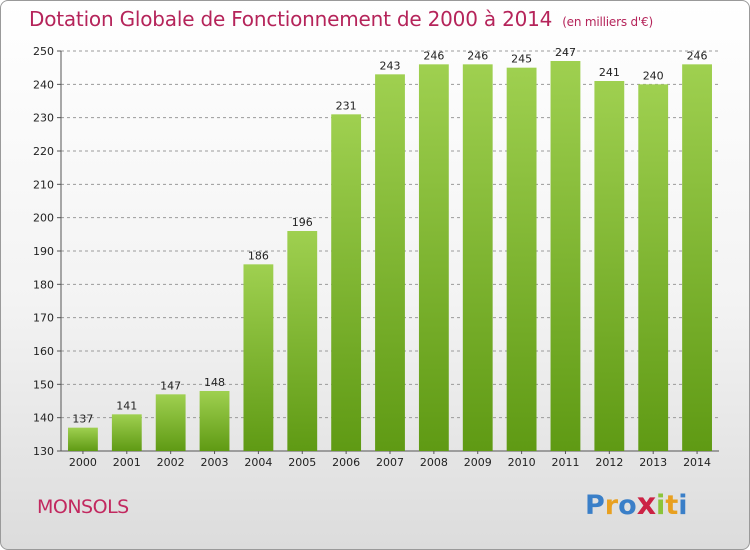 The image size is (750, 550). What do you see at coordinates (609, 266) in the screenshot?
I see `bar-2012` at bounding box center [609, 266].